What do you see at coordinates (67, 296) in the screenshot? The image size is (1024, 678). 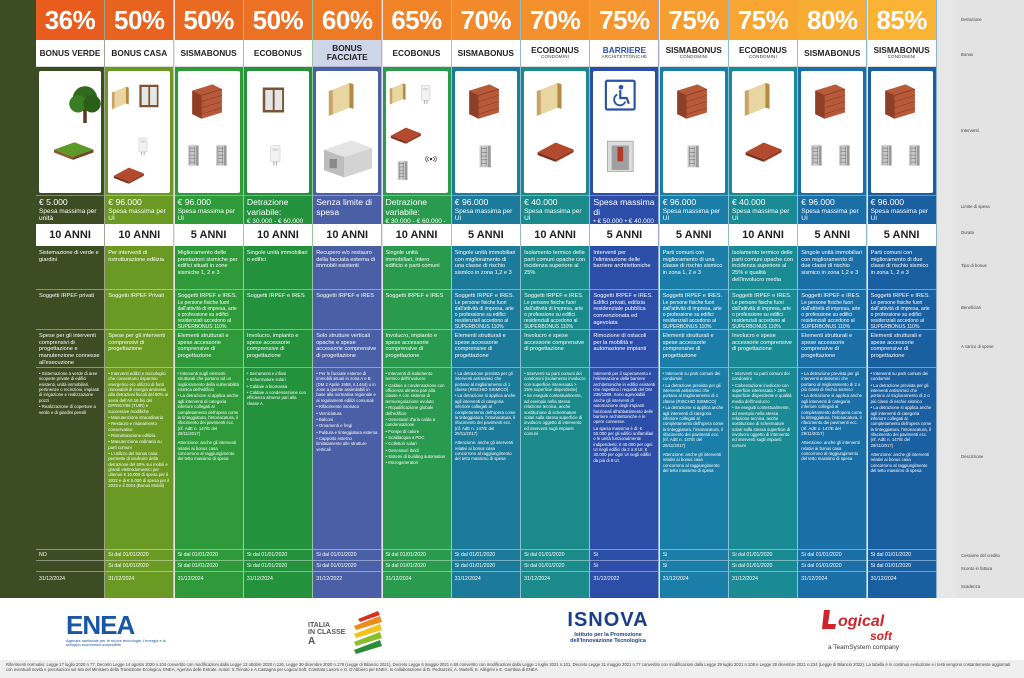 I see `beneficiaries-text: Soggetti IRPEF privati` at bounding box center [67, 296].